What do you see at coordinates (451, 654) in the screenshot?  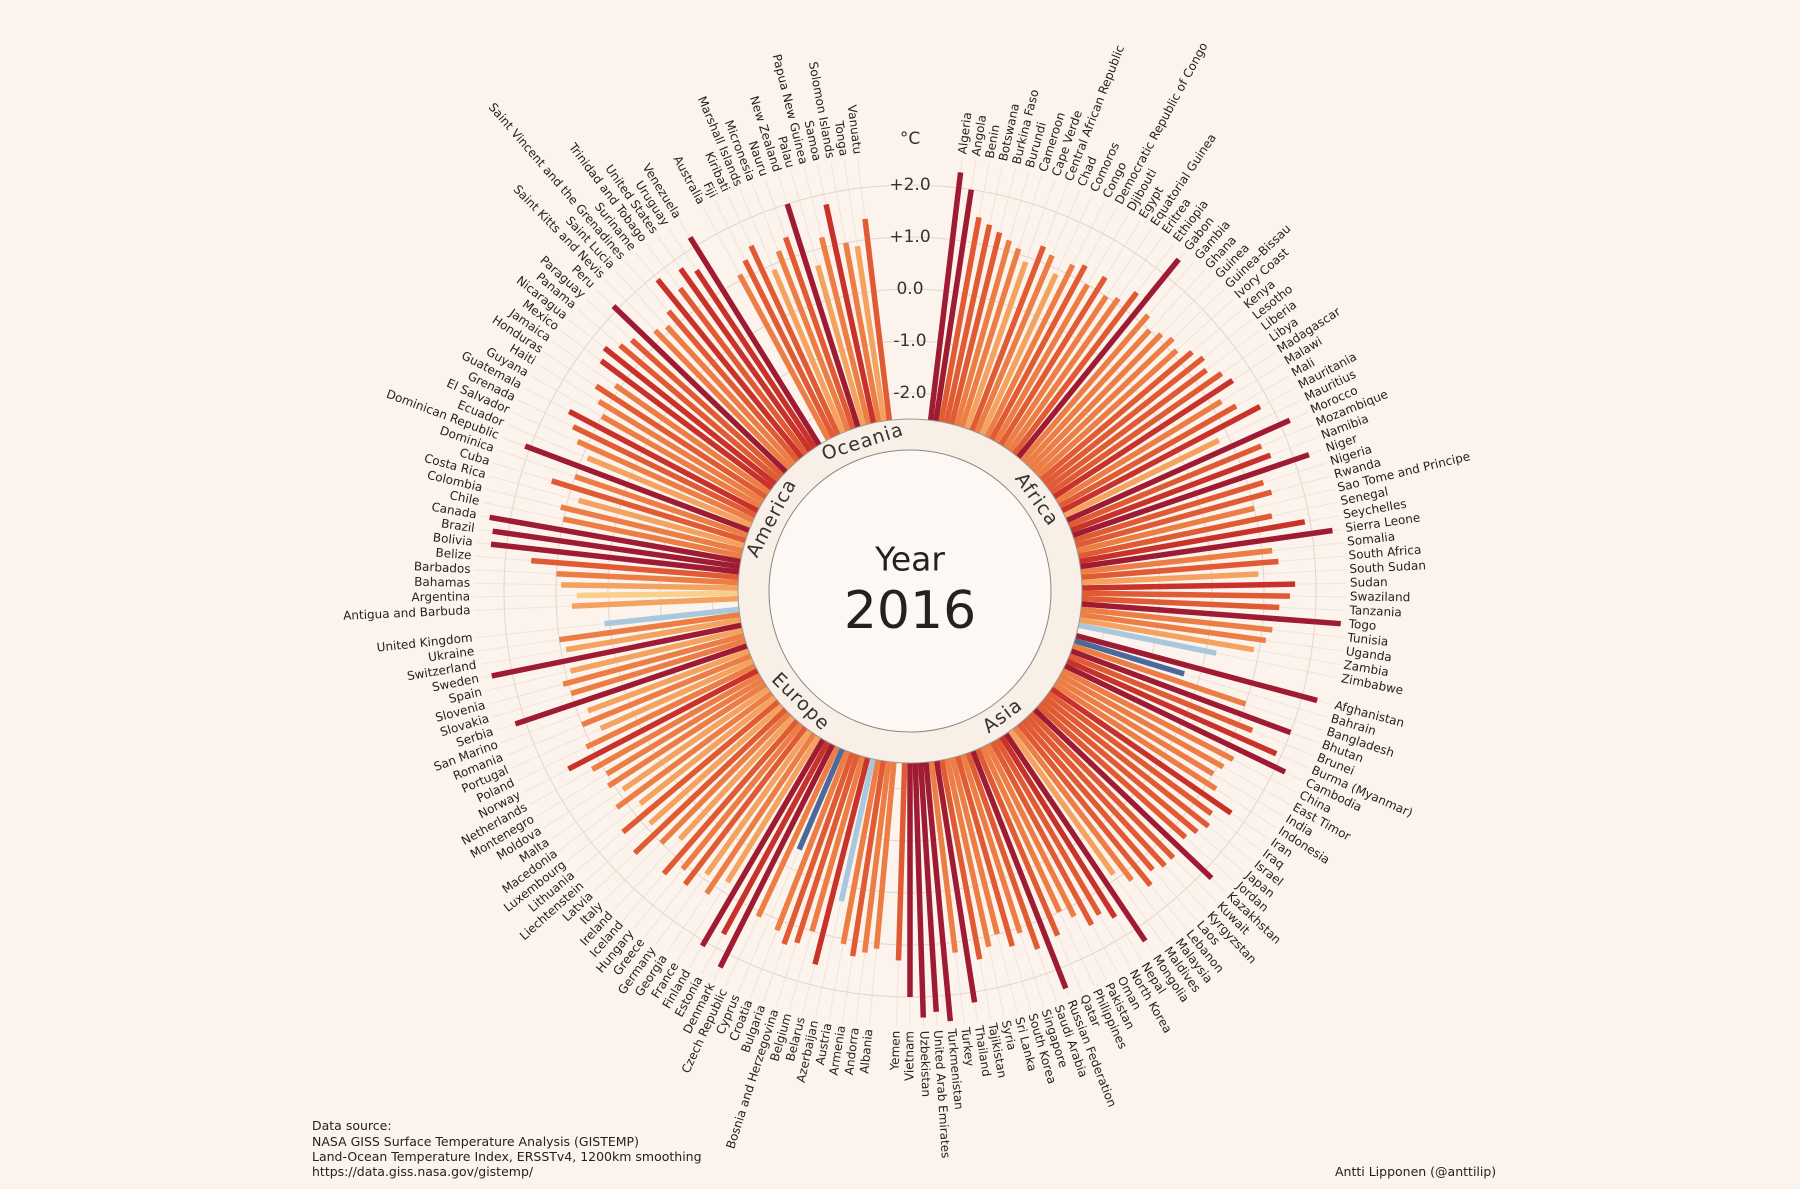 I see `country-label: Ukraine` at bounding box center [451, 654].